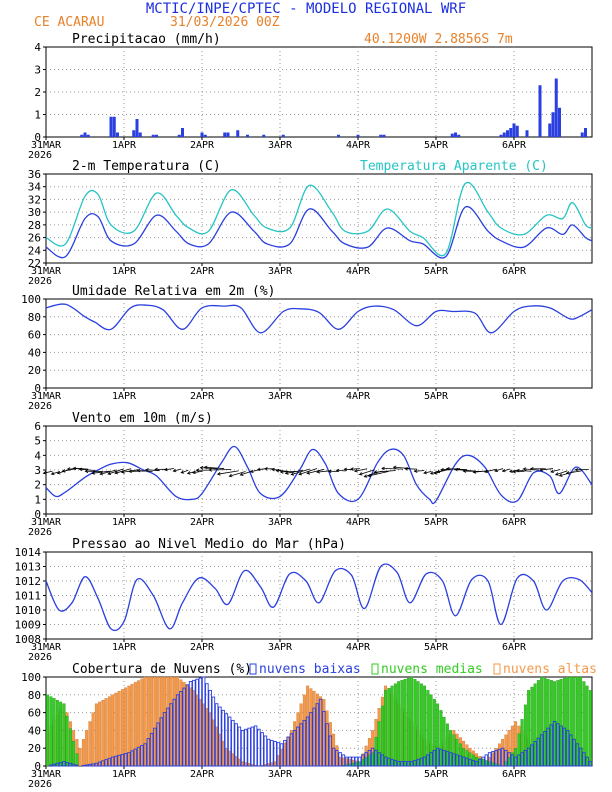 The width and height of the screenshot is (612, 792). I want to click on y-tick-label: 5, so click(37, 441).